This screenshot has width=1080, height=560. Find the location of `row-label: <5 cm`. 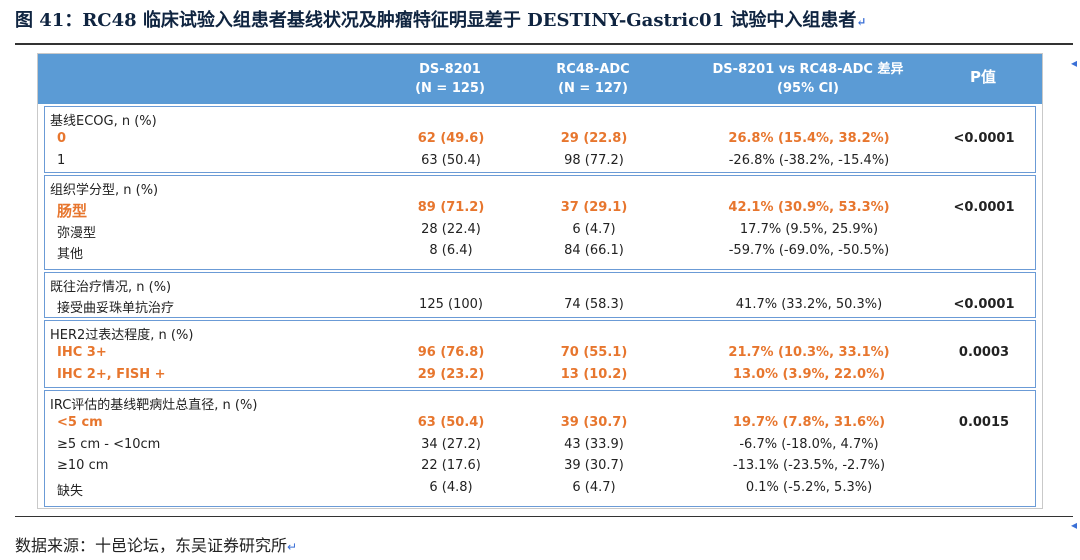

row-label: <5 cm is located at coordinates (80, 422).